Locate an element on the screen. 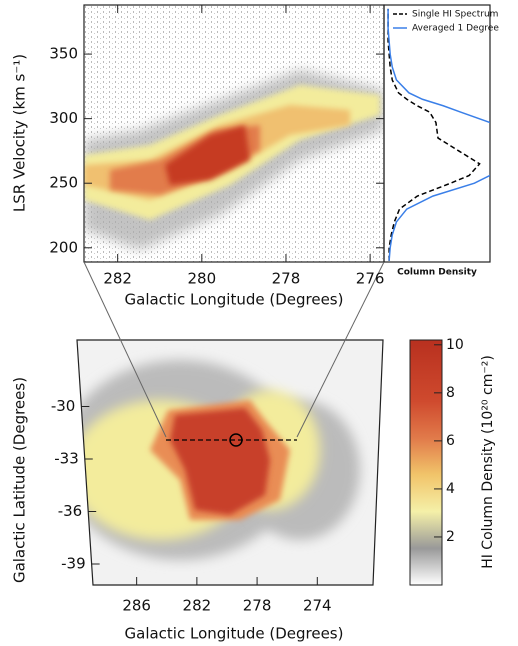  y-tick-label: 300 is located at coordinates (63, 118).